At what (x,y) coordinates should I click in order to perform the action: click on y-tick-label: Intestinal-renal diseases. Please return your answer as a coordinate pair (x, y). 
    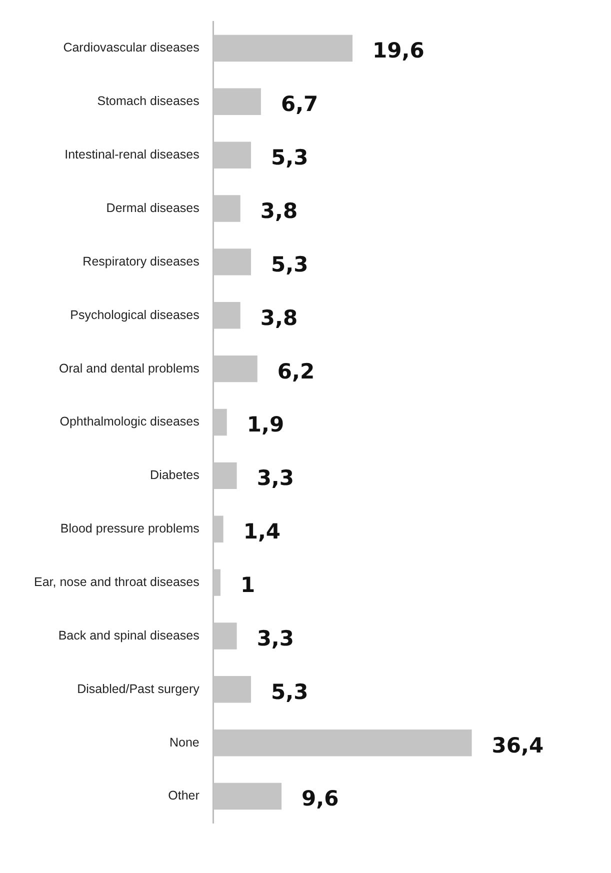
    Looking at the image, I should click on (132, 155).